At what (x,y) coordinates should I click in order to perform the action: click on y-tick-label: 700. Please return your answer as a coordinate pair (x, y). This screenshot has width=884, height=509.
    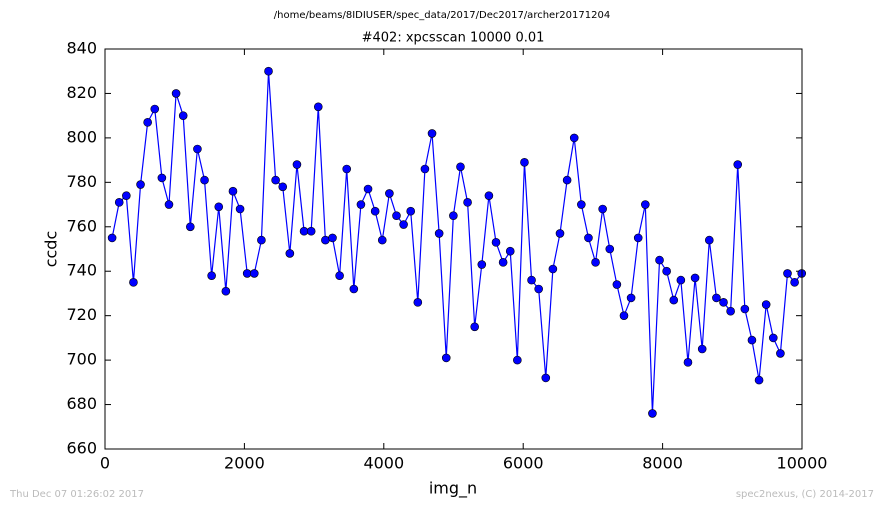
    Looking at the image, I should click on (81, 359).